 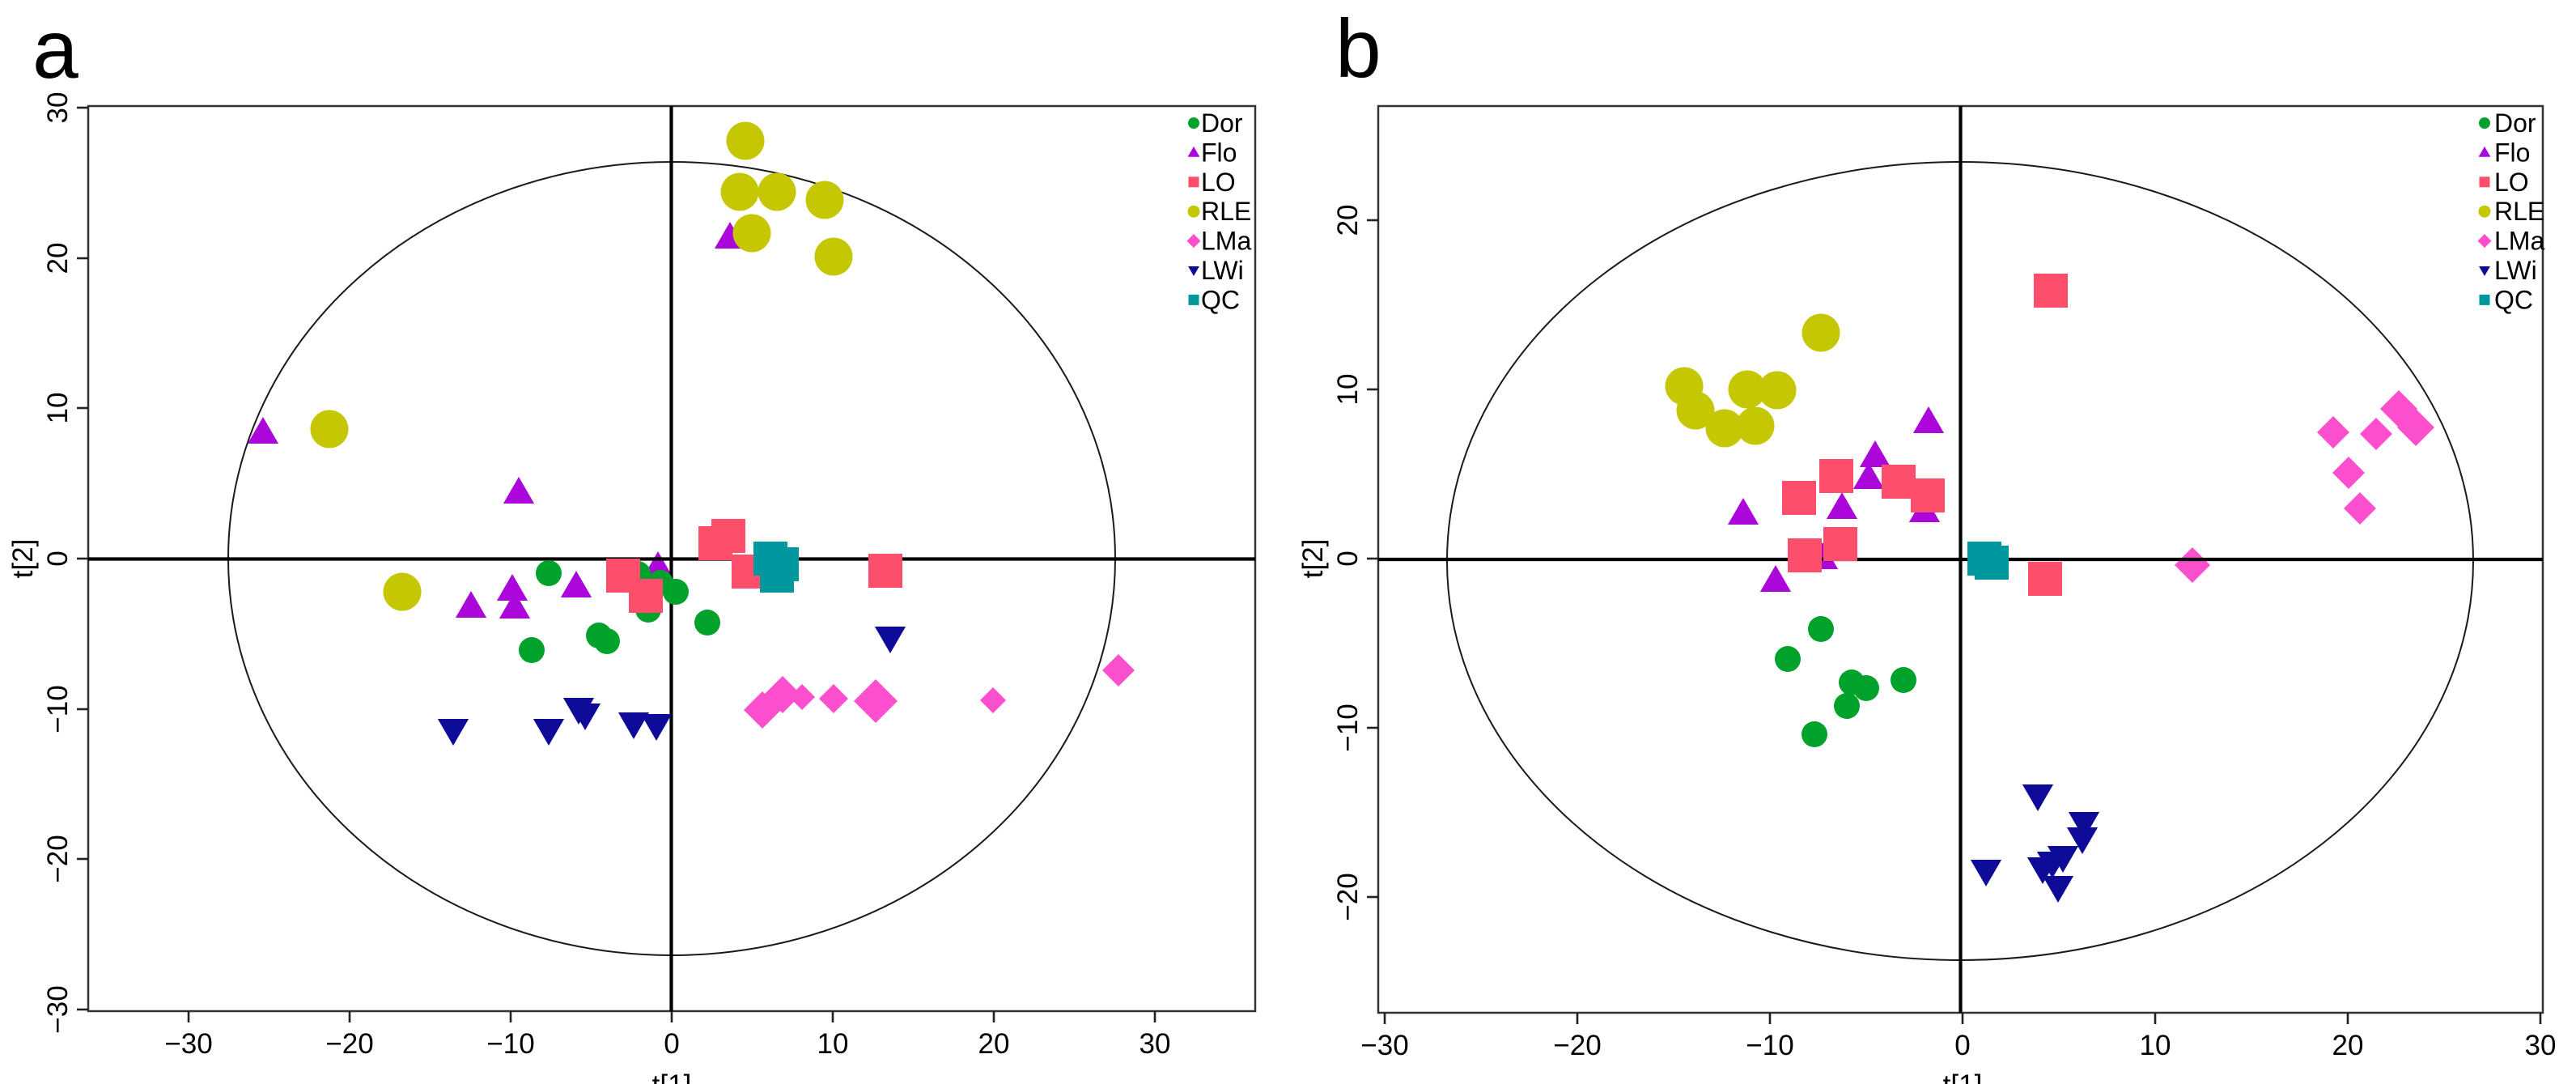 I want to click on svg-text: b, so click(x=1358, y=48).